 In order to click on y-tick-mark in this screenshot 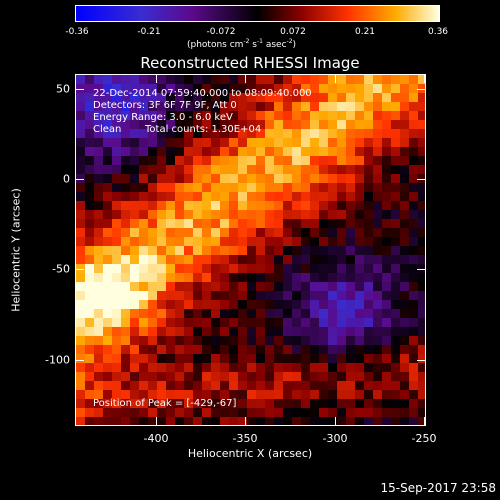, I will do `click(80, 89)`.